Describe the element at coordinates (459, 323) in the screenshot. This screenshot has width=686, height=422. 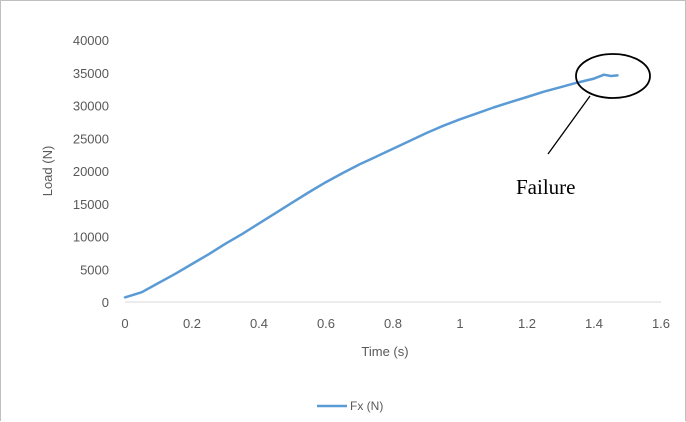
I see `x-tick-label: 1` at that location.